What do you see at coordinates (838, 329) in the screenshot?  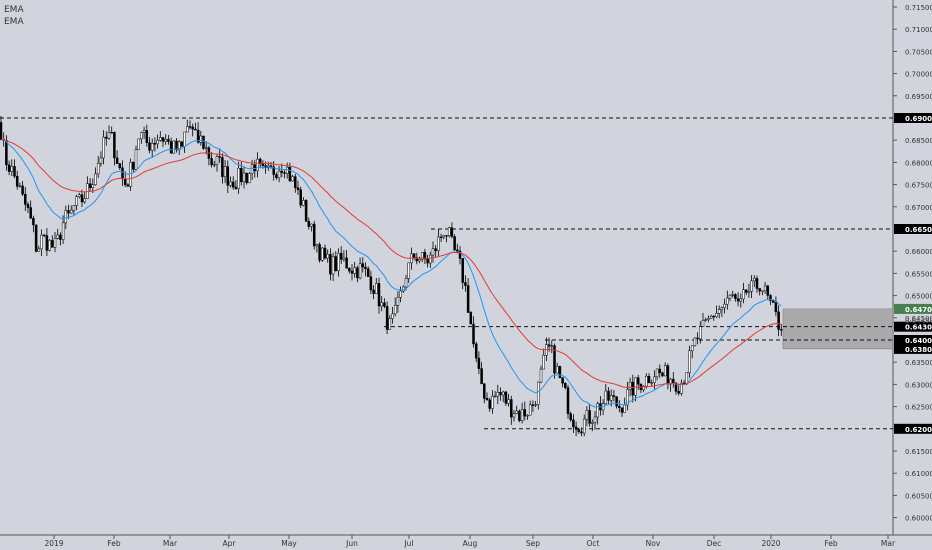 I see `supply-demand-zone` at bounding box center [838, 329].